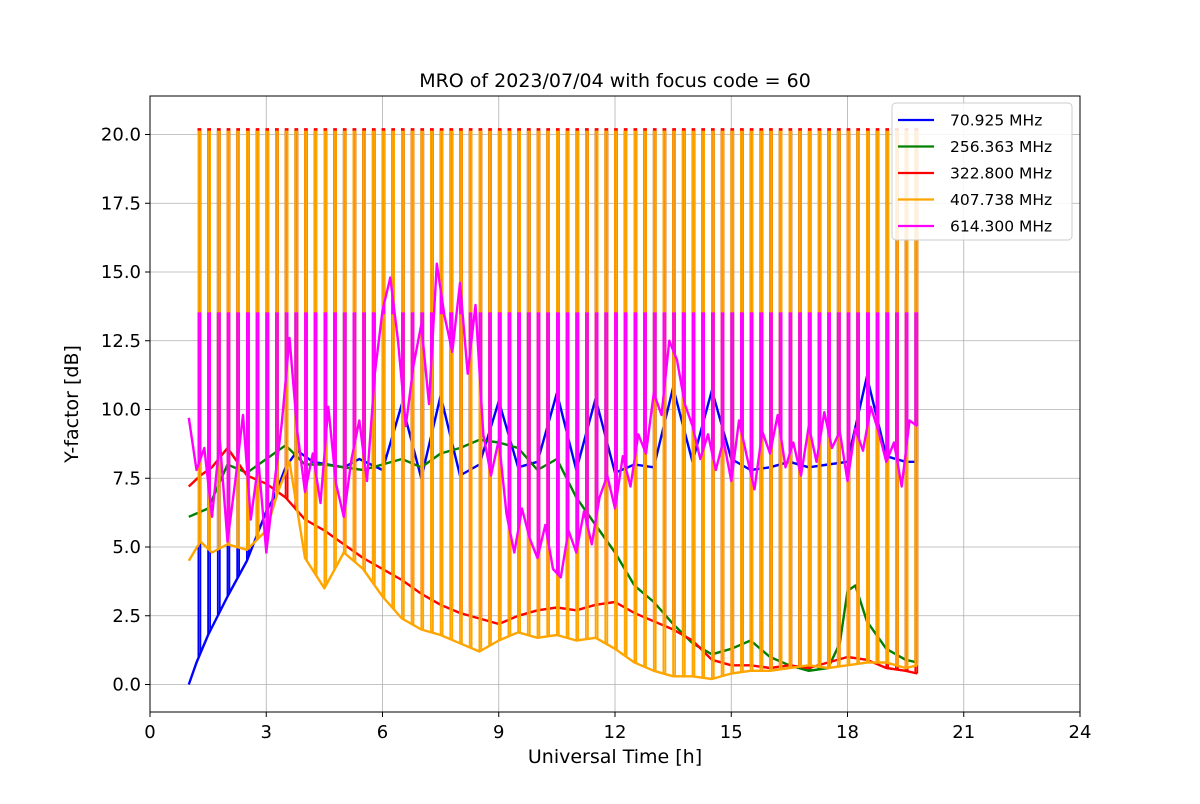  What do you see at coordinates (126, 547) in the screenshot?
I see `y-tick-label: 5.0` at bounding box center [126, 547].